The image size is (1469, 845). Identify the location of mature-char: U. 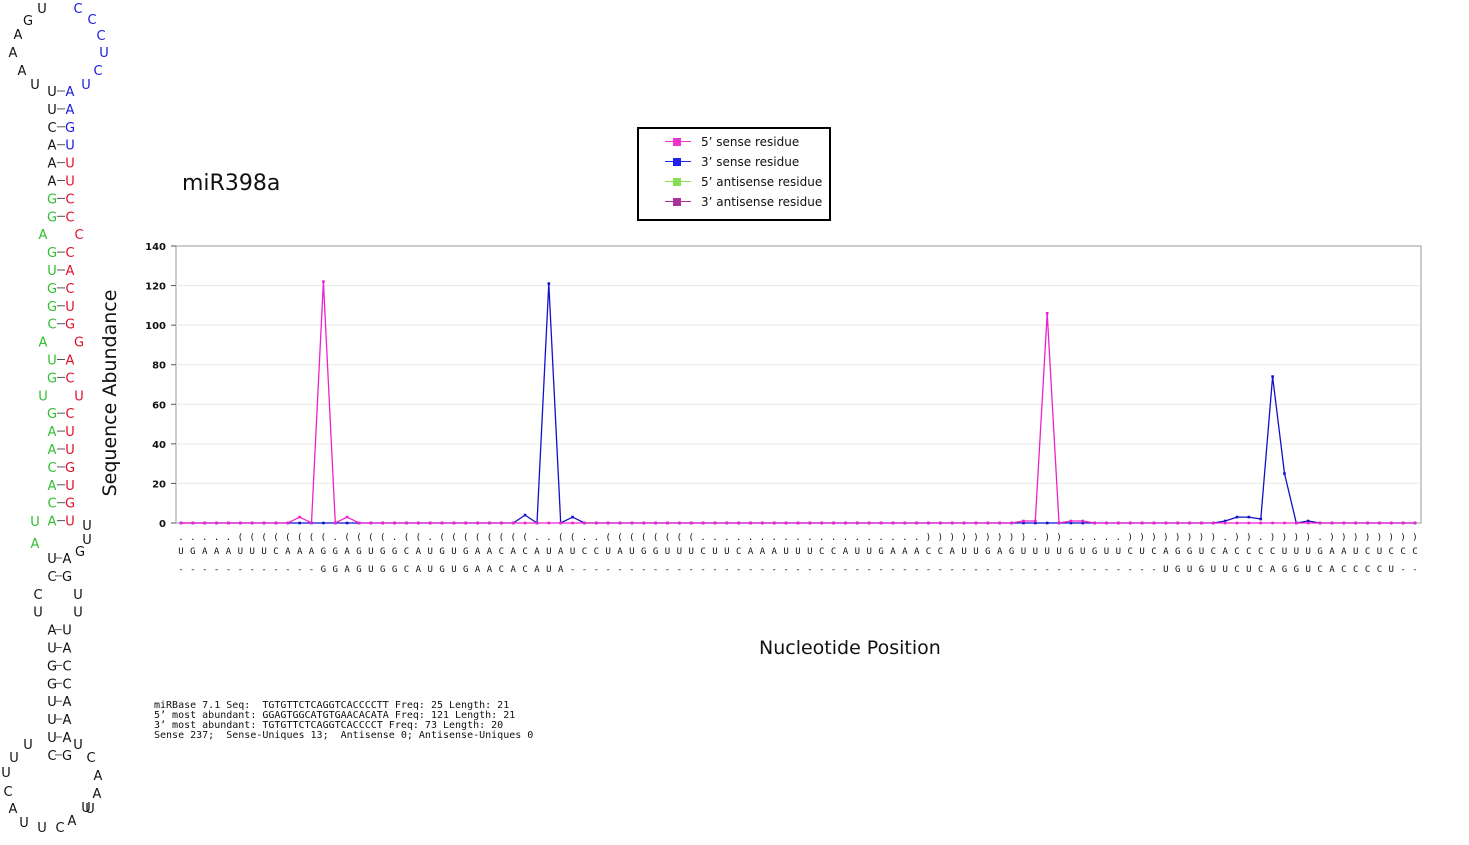
(1165, 570).